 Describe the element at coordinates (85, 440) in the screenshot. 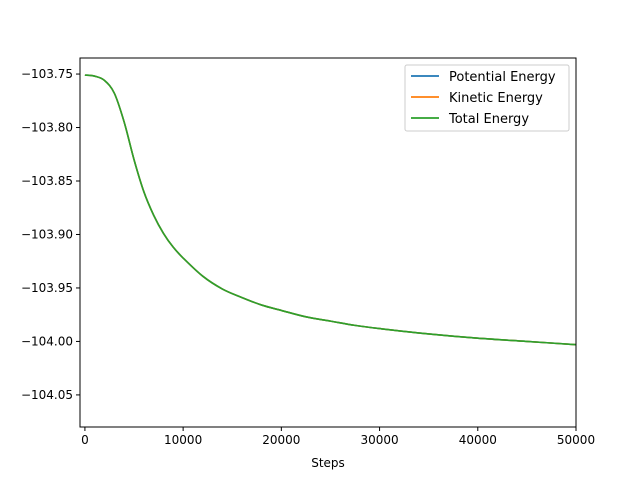

I see `x-tick-label: 0` at that location.